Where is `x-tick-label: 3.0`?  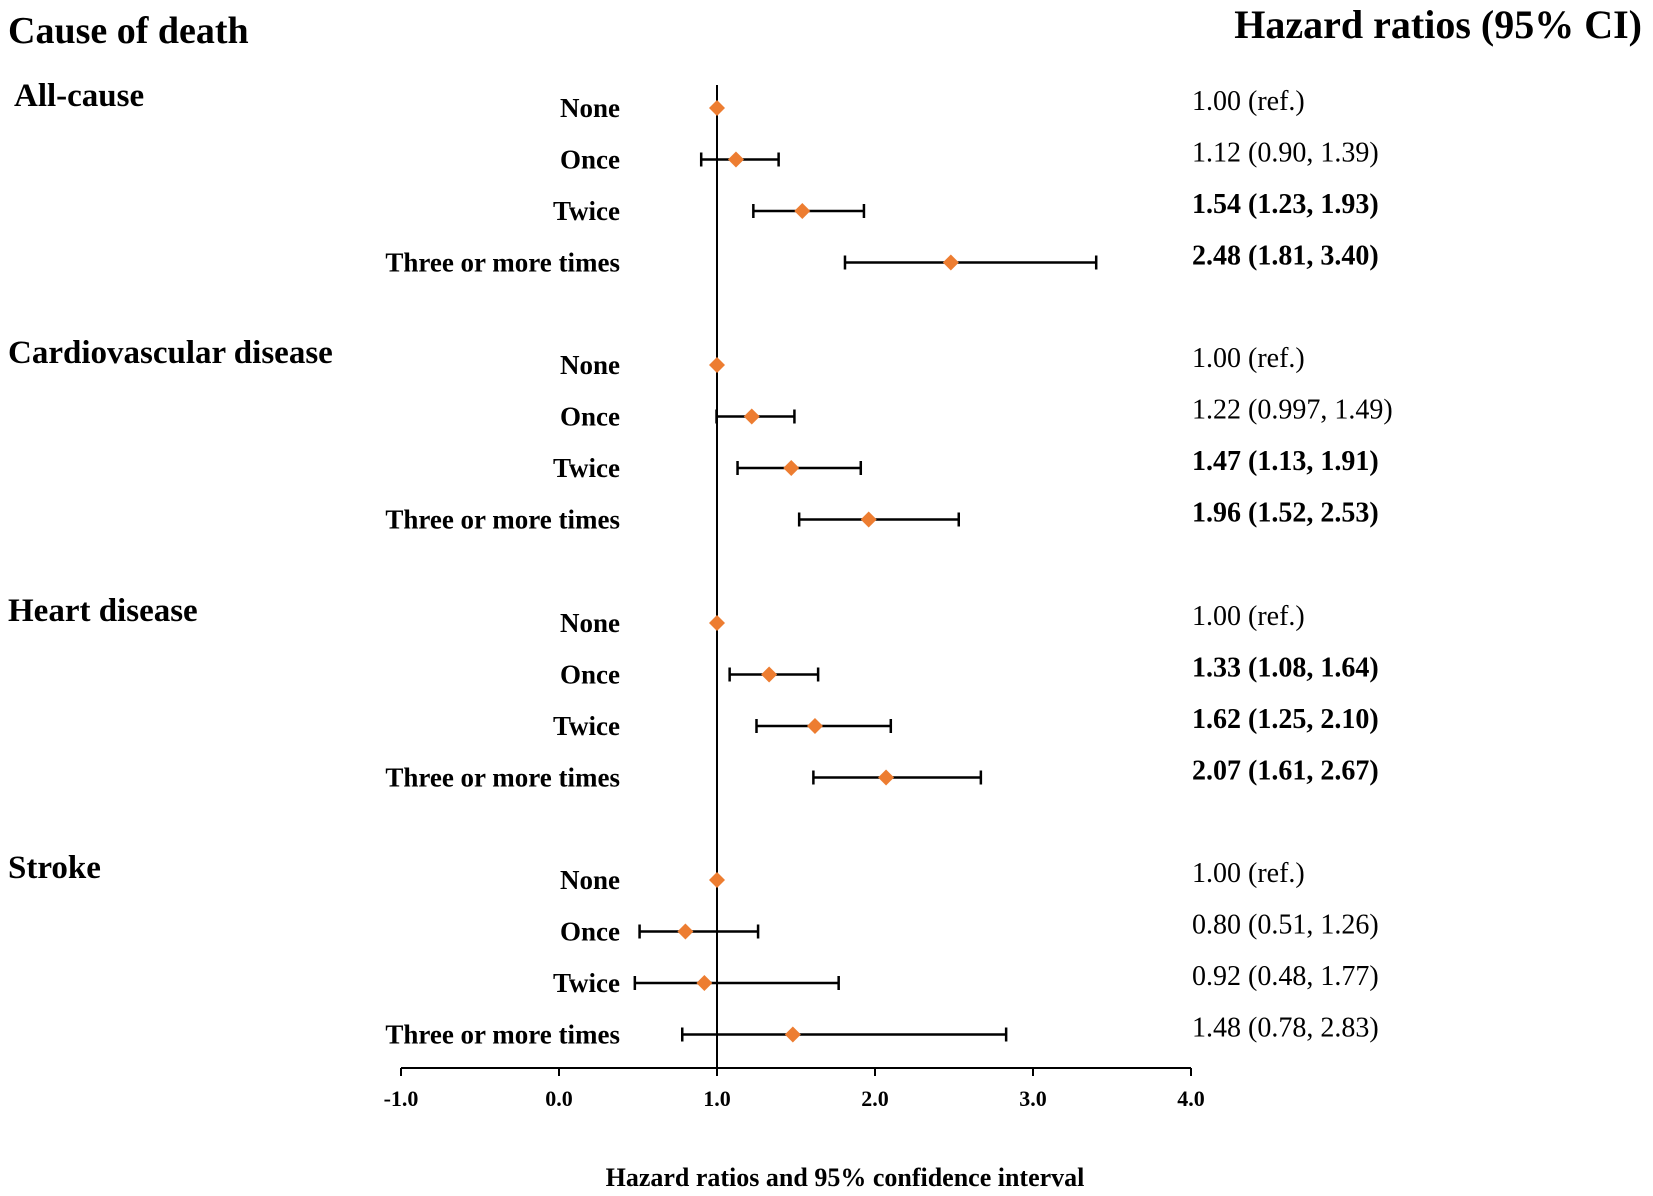 x-tick-label: 3.0 is located at coordinates (1033, 1098).